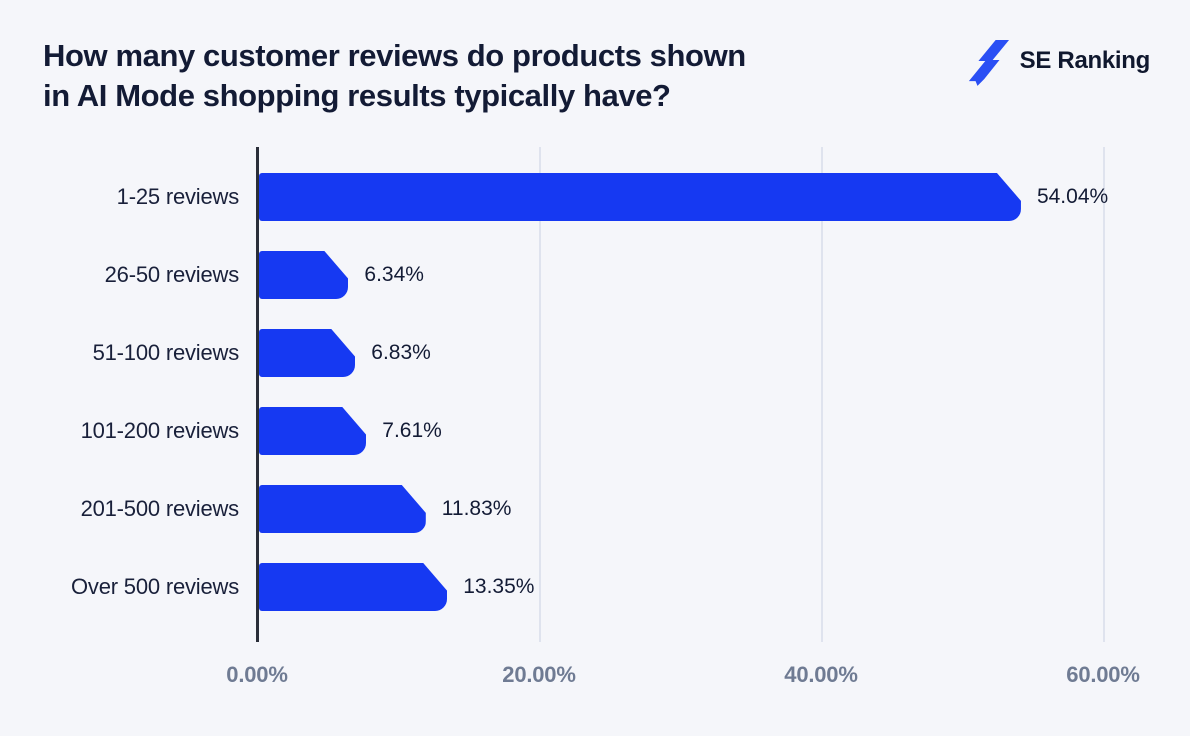  Describe the element at coordinates (401, 352) in the screenshot. I see `value-label: 6.83%` at that location.